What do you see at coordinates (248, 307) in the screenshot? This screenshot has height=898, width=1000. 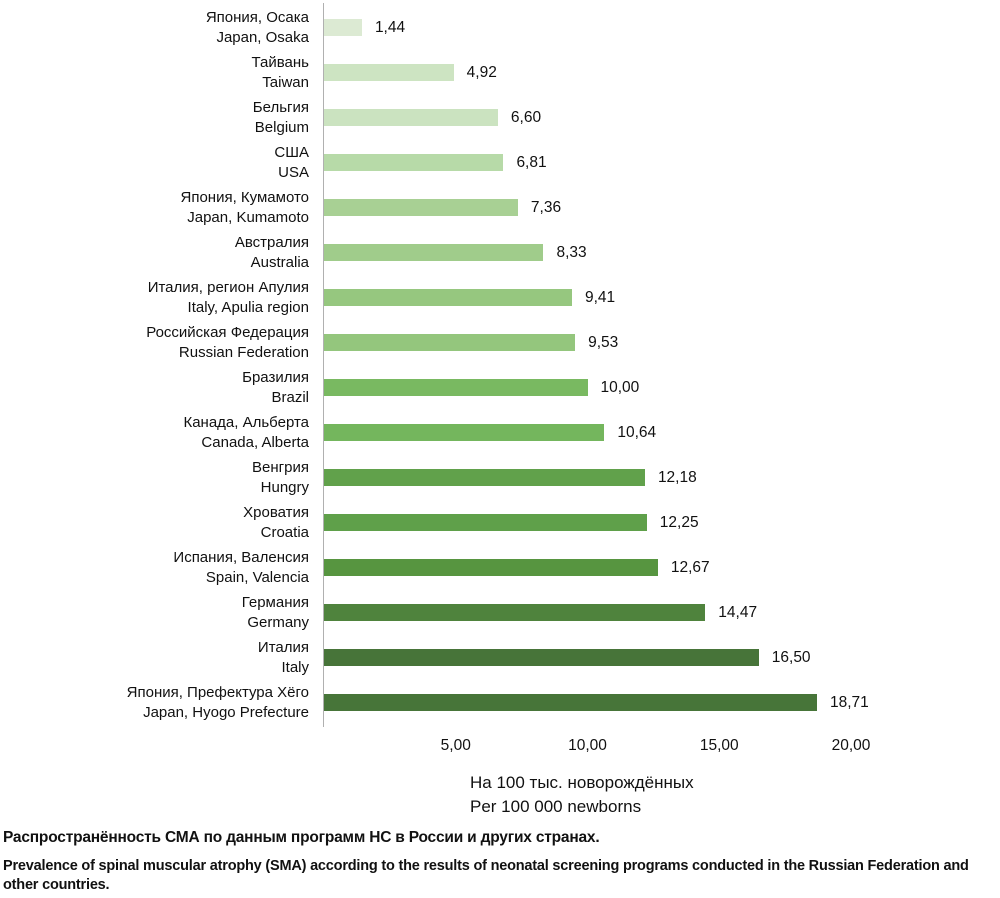 I see `category-label-en: Italy, Apulia region` at bounding box center [248, 307].